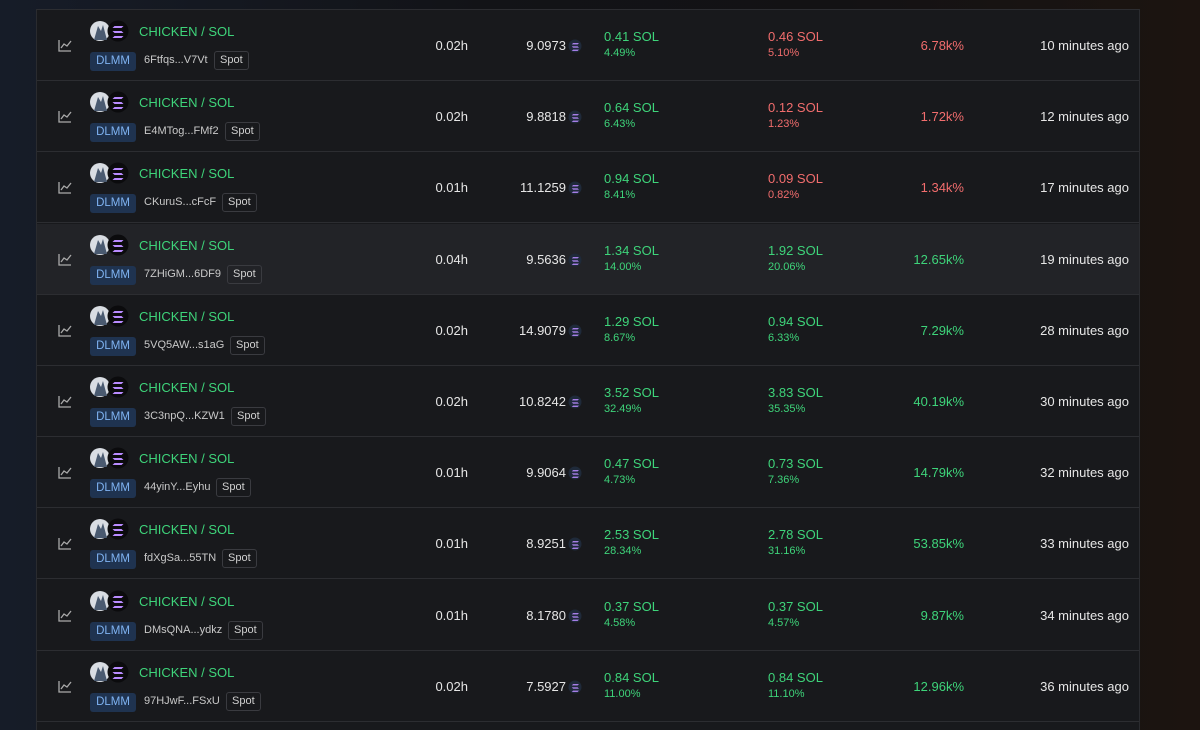 This screenshot has width=1200, height=730. Describe the element at coordinates (176, 60) in the screenshot. I see `pool-address: 6Ftfqs...V7Vt` at that location.